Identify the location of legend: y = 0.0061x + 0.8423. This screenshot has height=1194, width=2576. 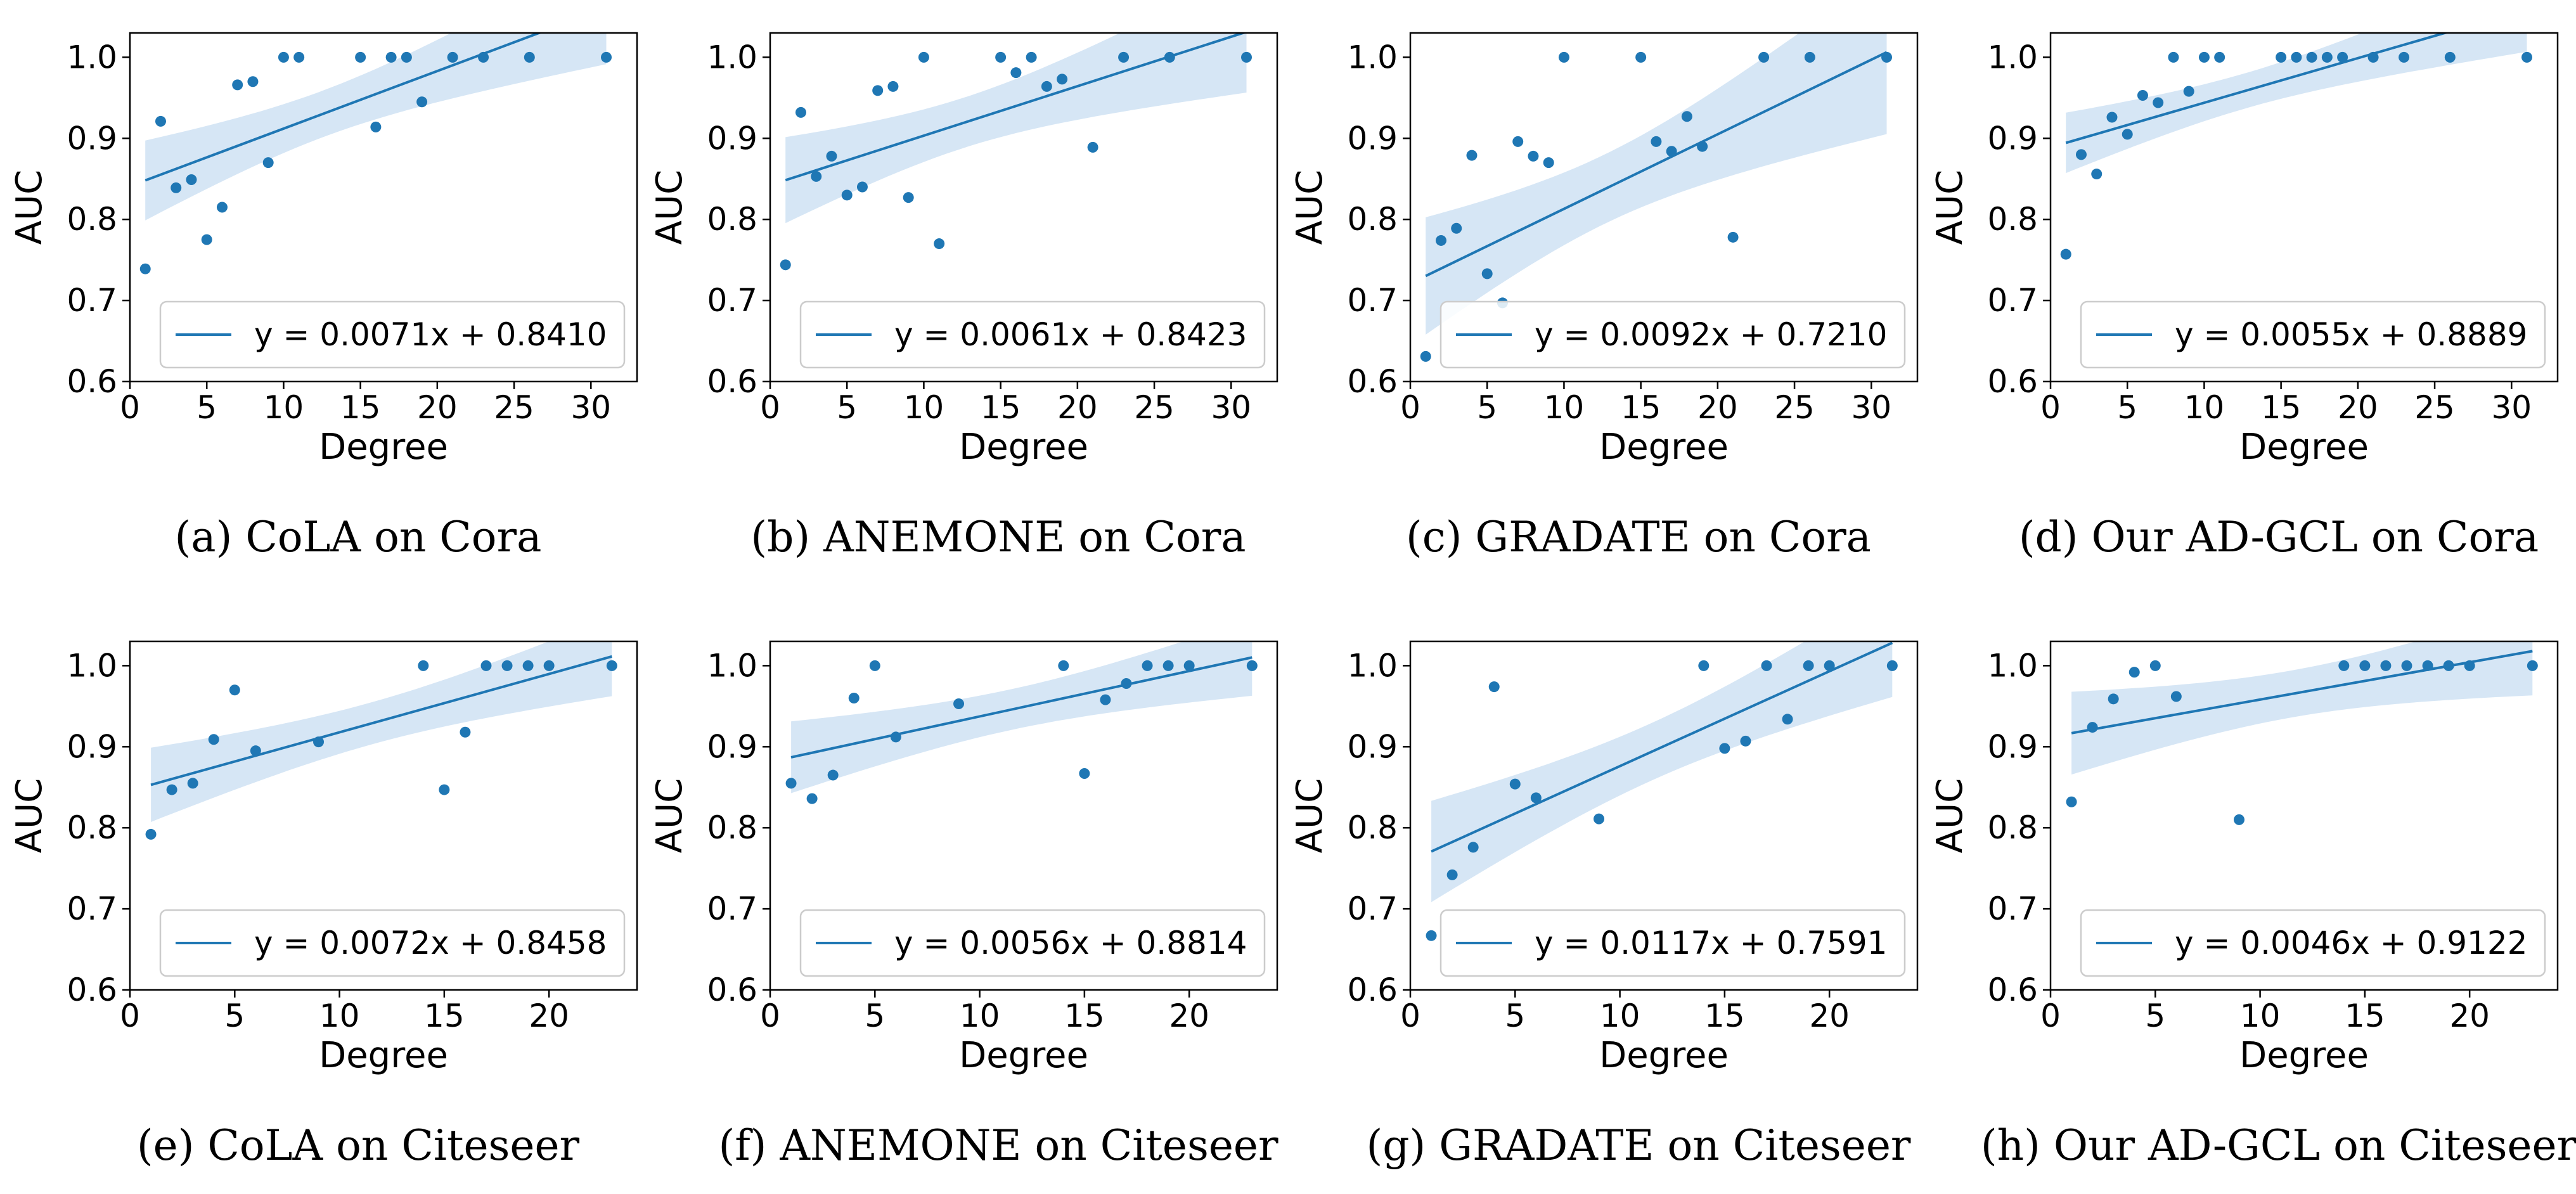
(1032, 334).